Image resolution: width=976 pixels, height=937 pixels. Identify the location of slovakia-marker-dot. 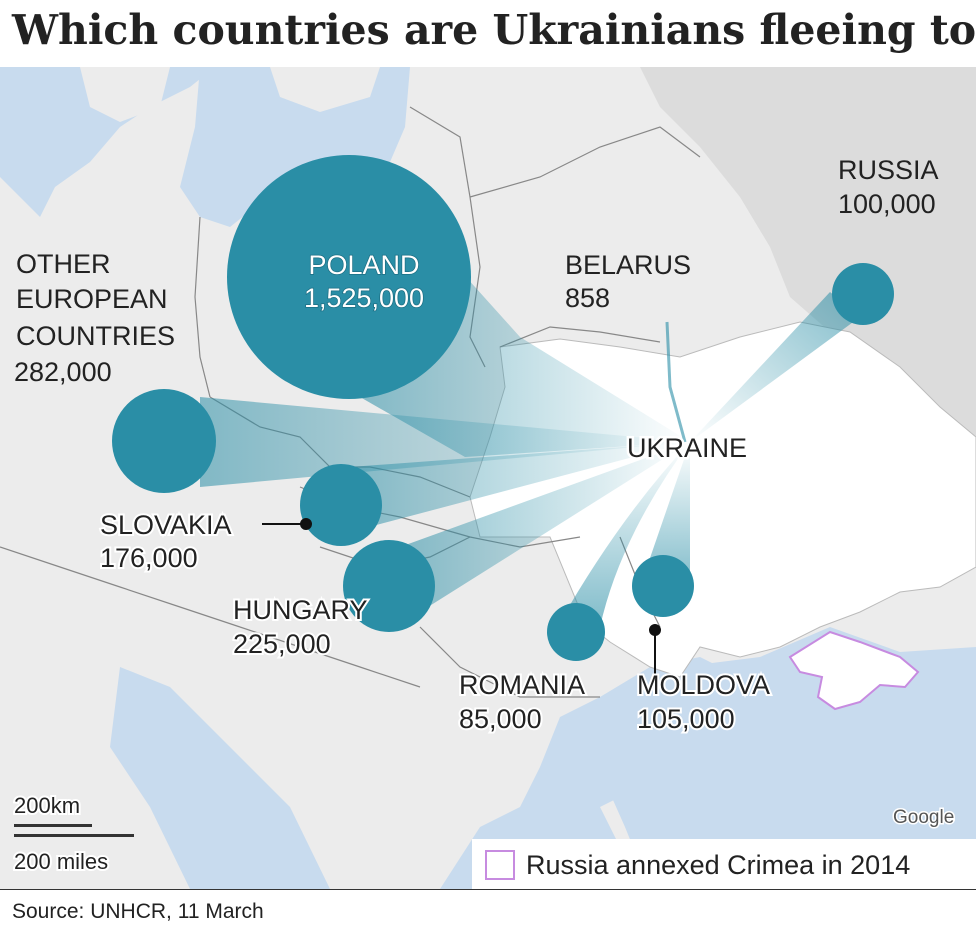
(306, 524).